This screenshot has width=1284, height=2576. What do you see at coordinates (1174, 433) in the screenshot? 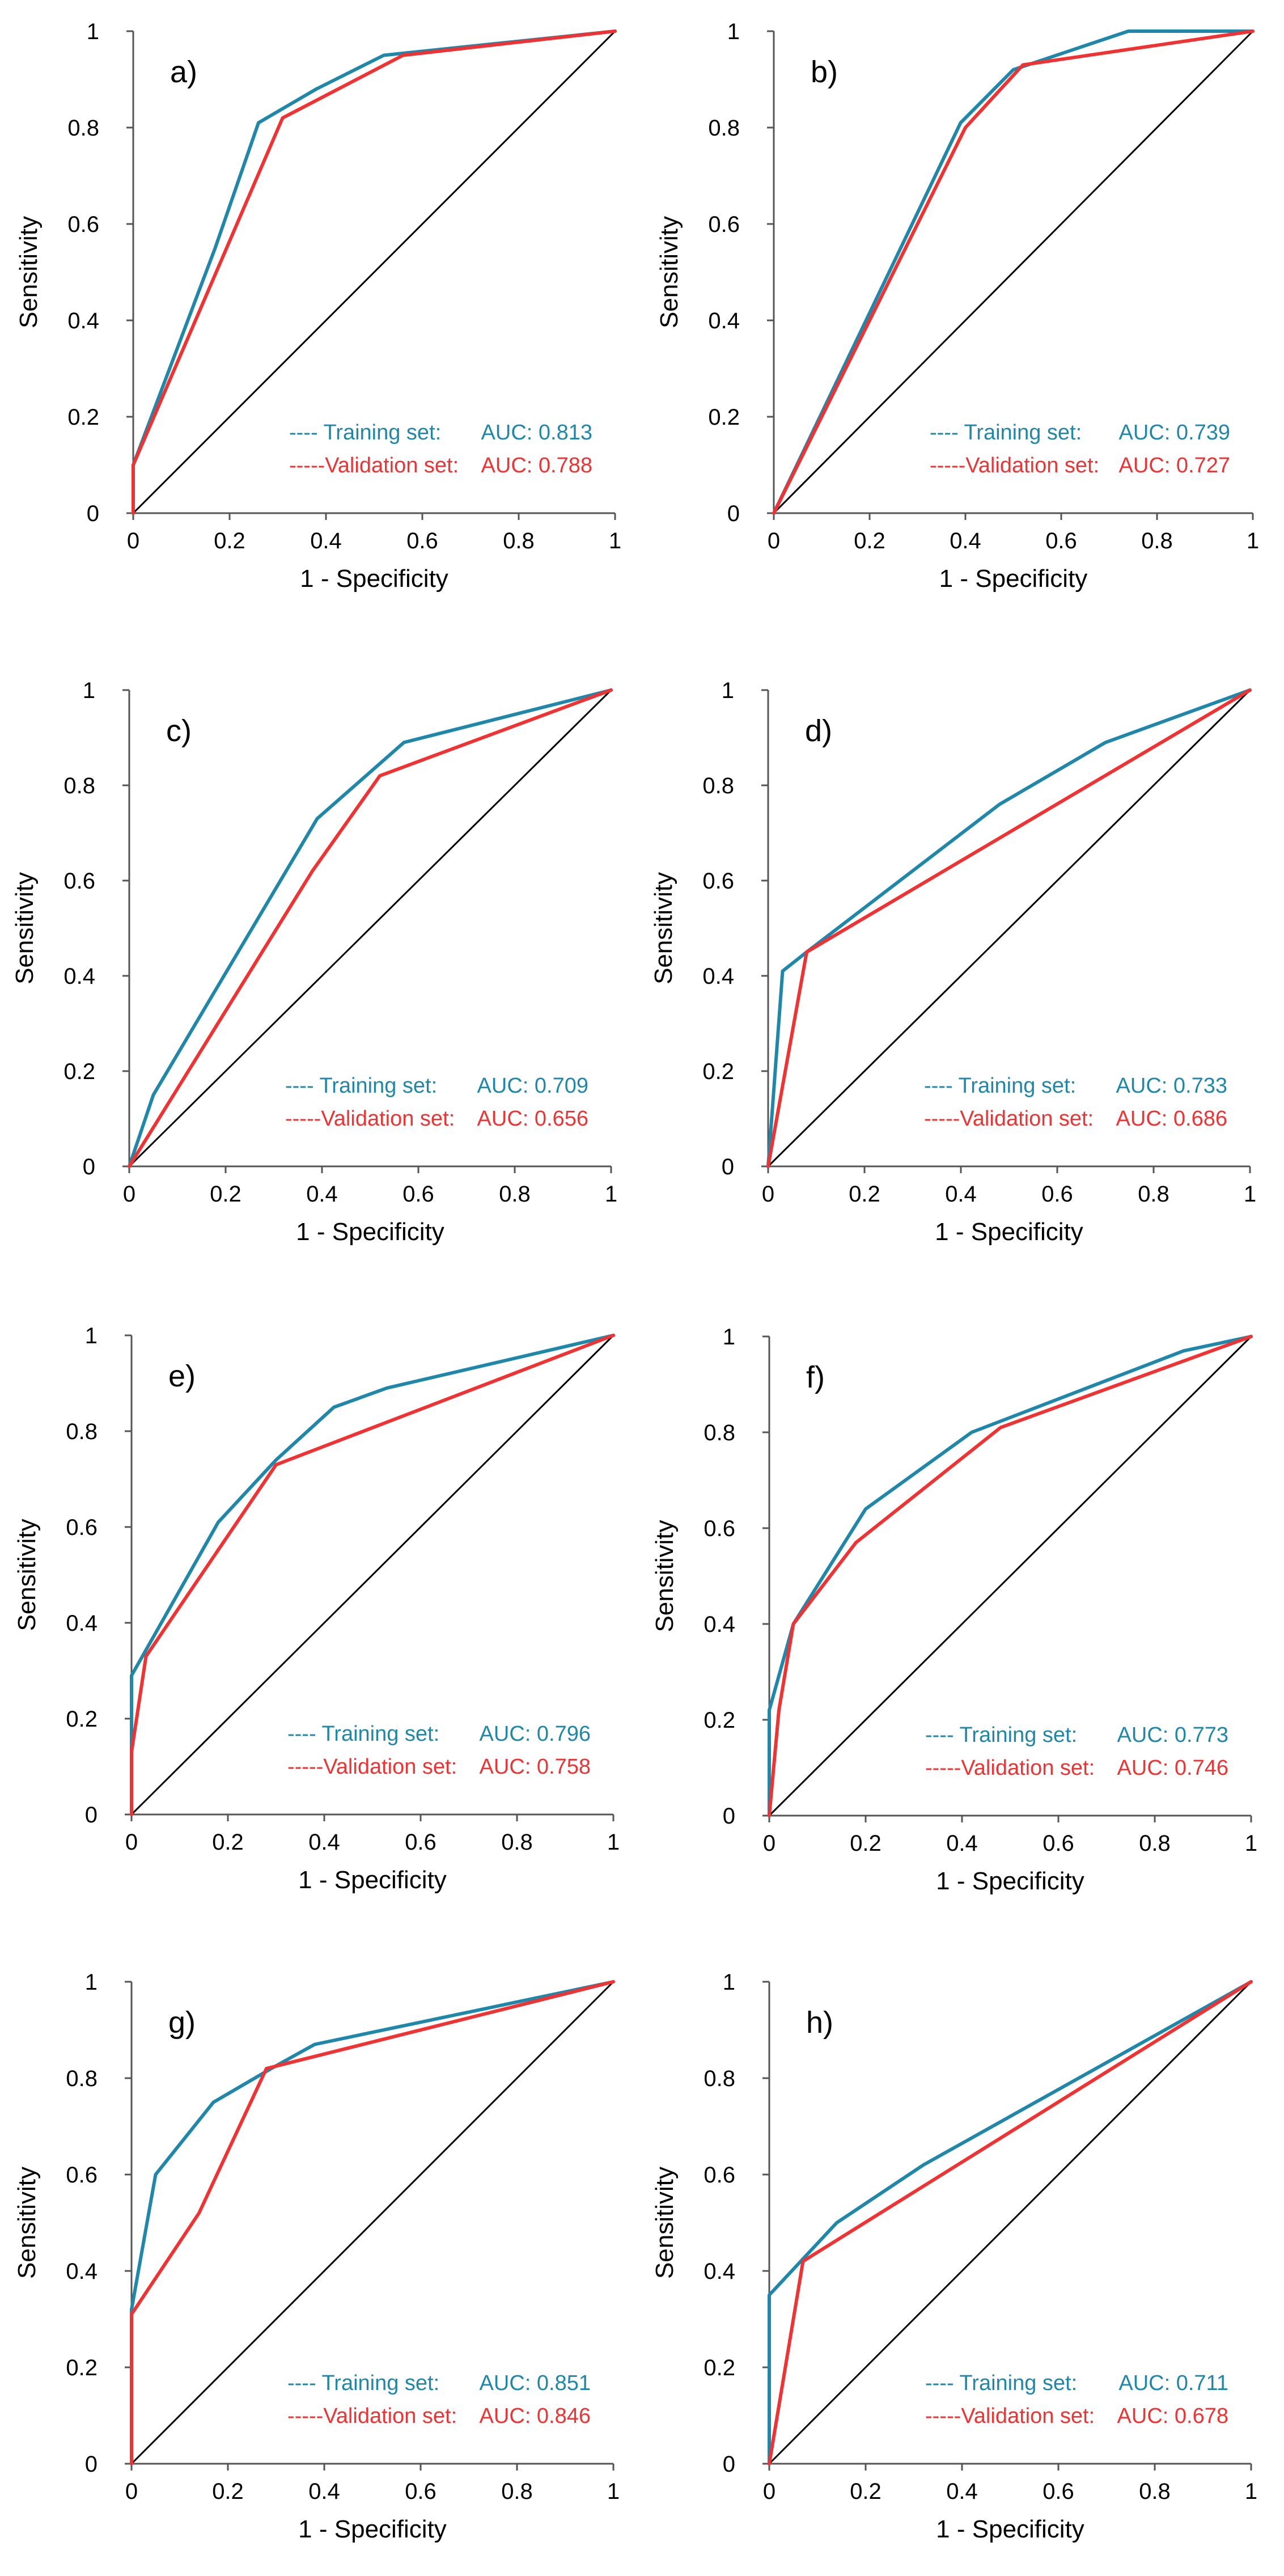
I see `legend-training-auc: AUC: 0.739` at bounding box center [1174, 433].